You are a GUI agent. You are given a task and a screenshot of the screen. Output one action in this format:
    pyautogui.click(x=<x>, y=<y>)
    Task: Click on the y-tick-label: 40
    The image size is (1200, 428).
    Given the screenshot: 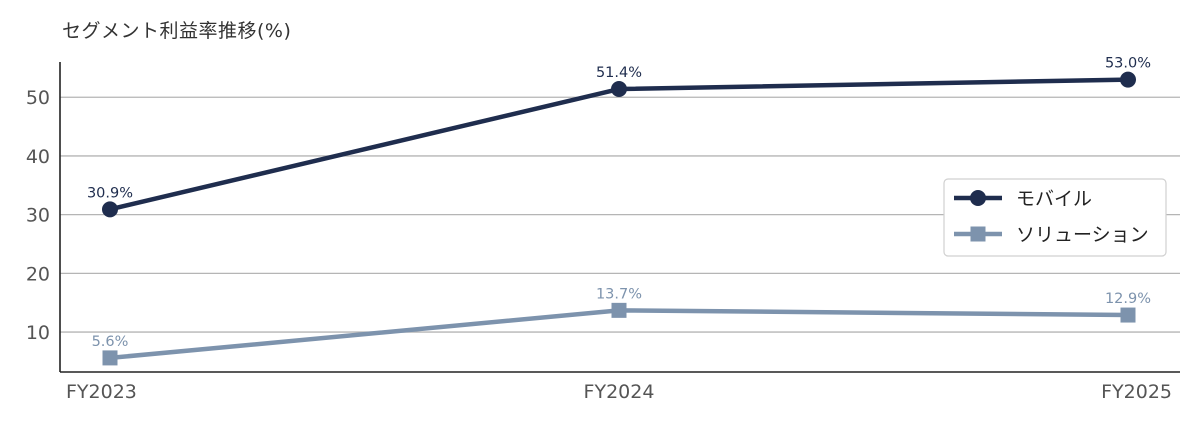 What is the action you would take?
    pyautogui.click(x=38, y=157)
    